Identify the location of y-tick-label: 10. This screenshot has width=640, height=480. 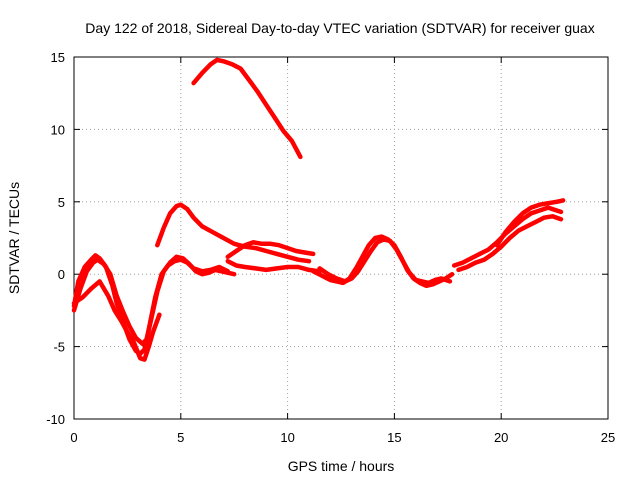
(58, 129).